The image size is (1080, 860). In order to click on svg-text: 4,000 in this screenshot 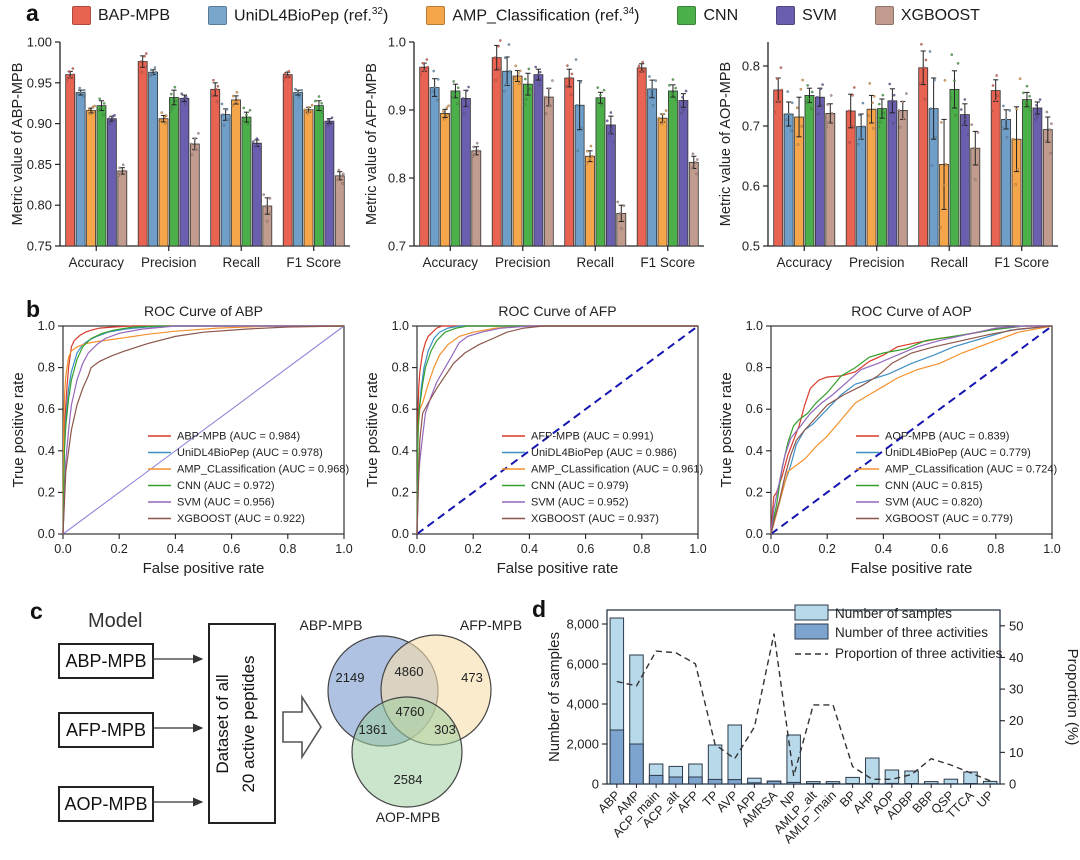, I will do `click(582, 704)`.